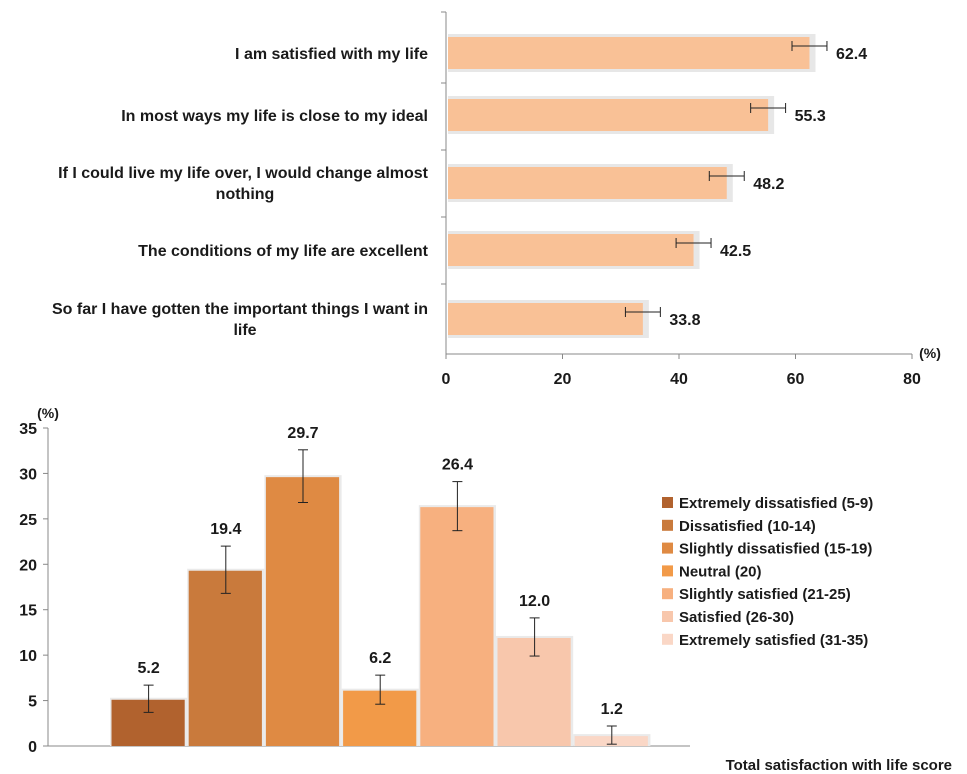  Describe the element at coordinates (735, 251) in the screenshot. I see `top-data-label: 42.5` at that location.